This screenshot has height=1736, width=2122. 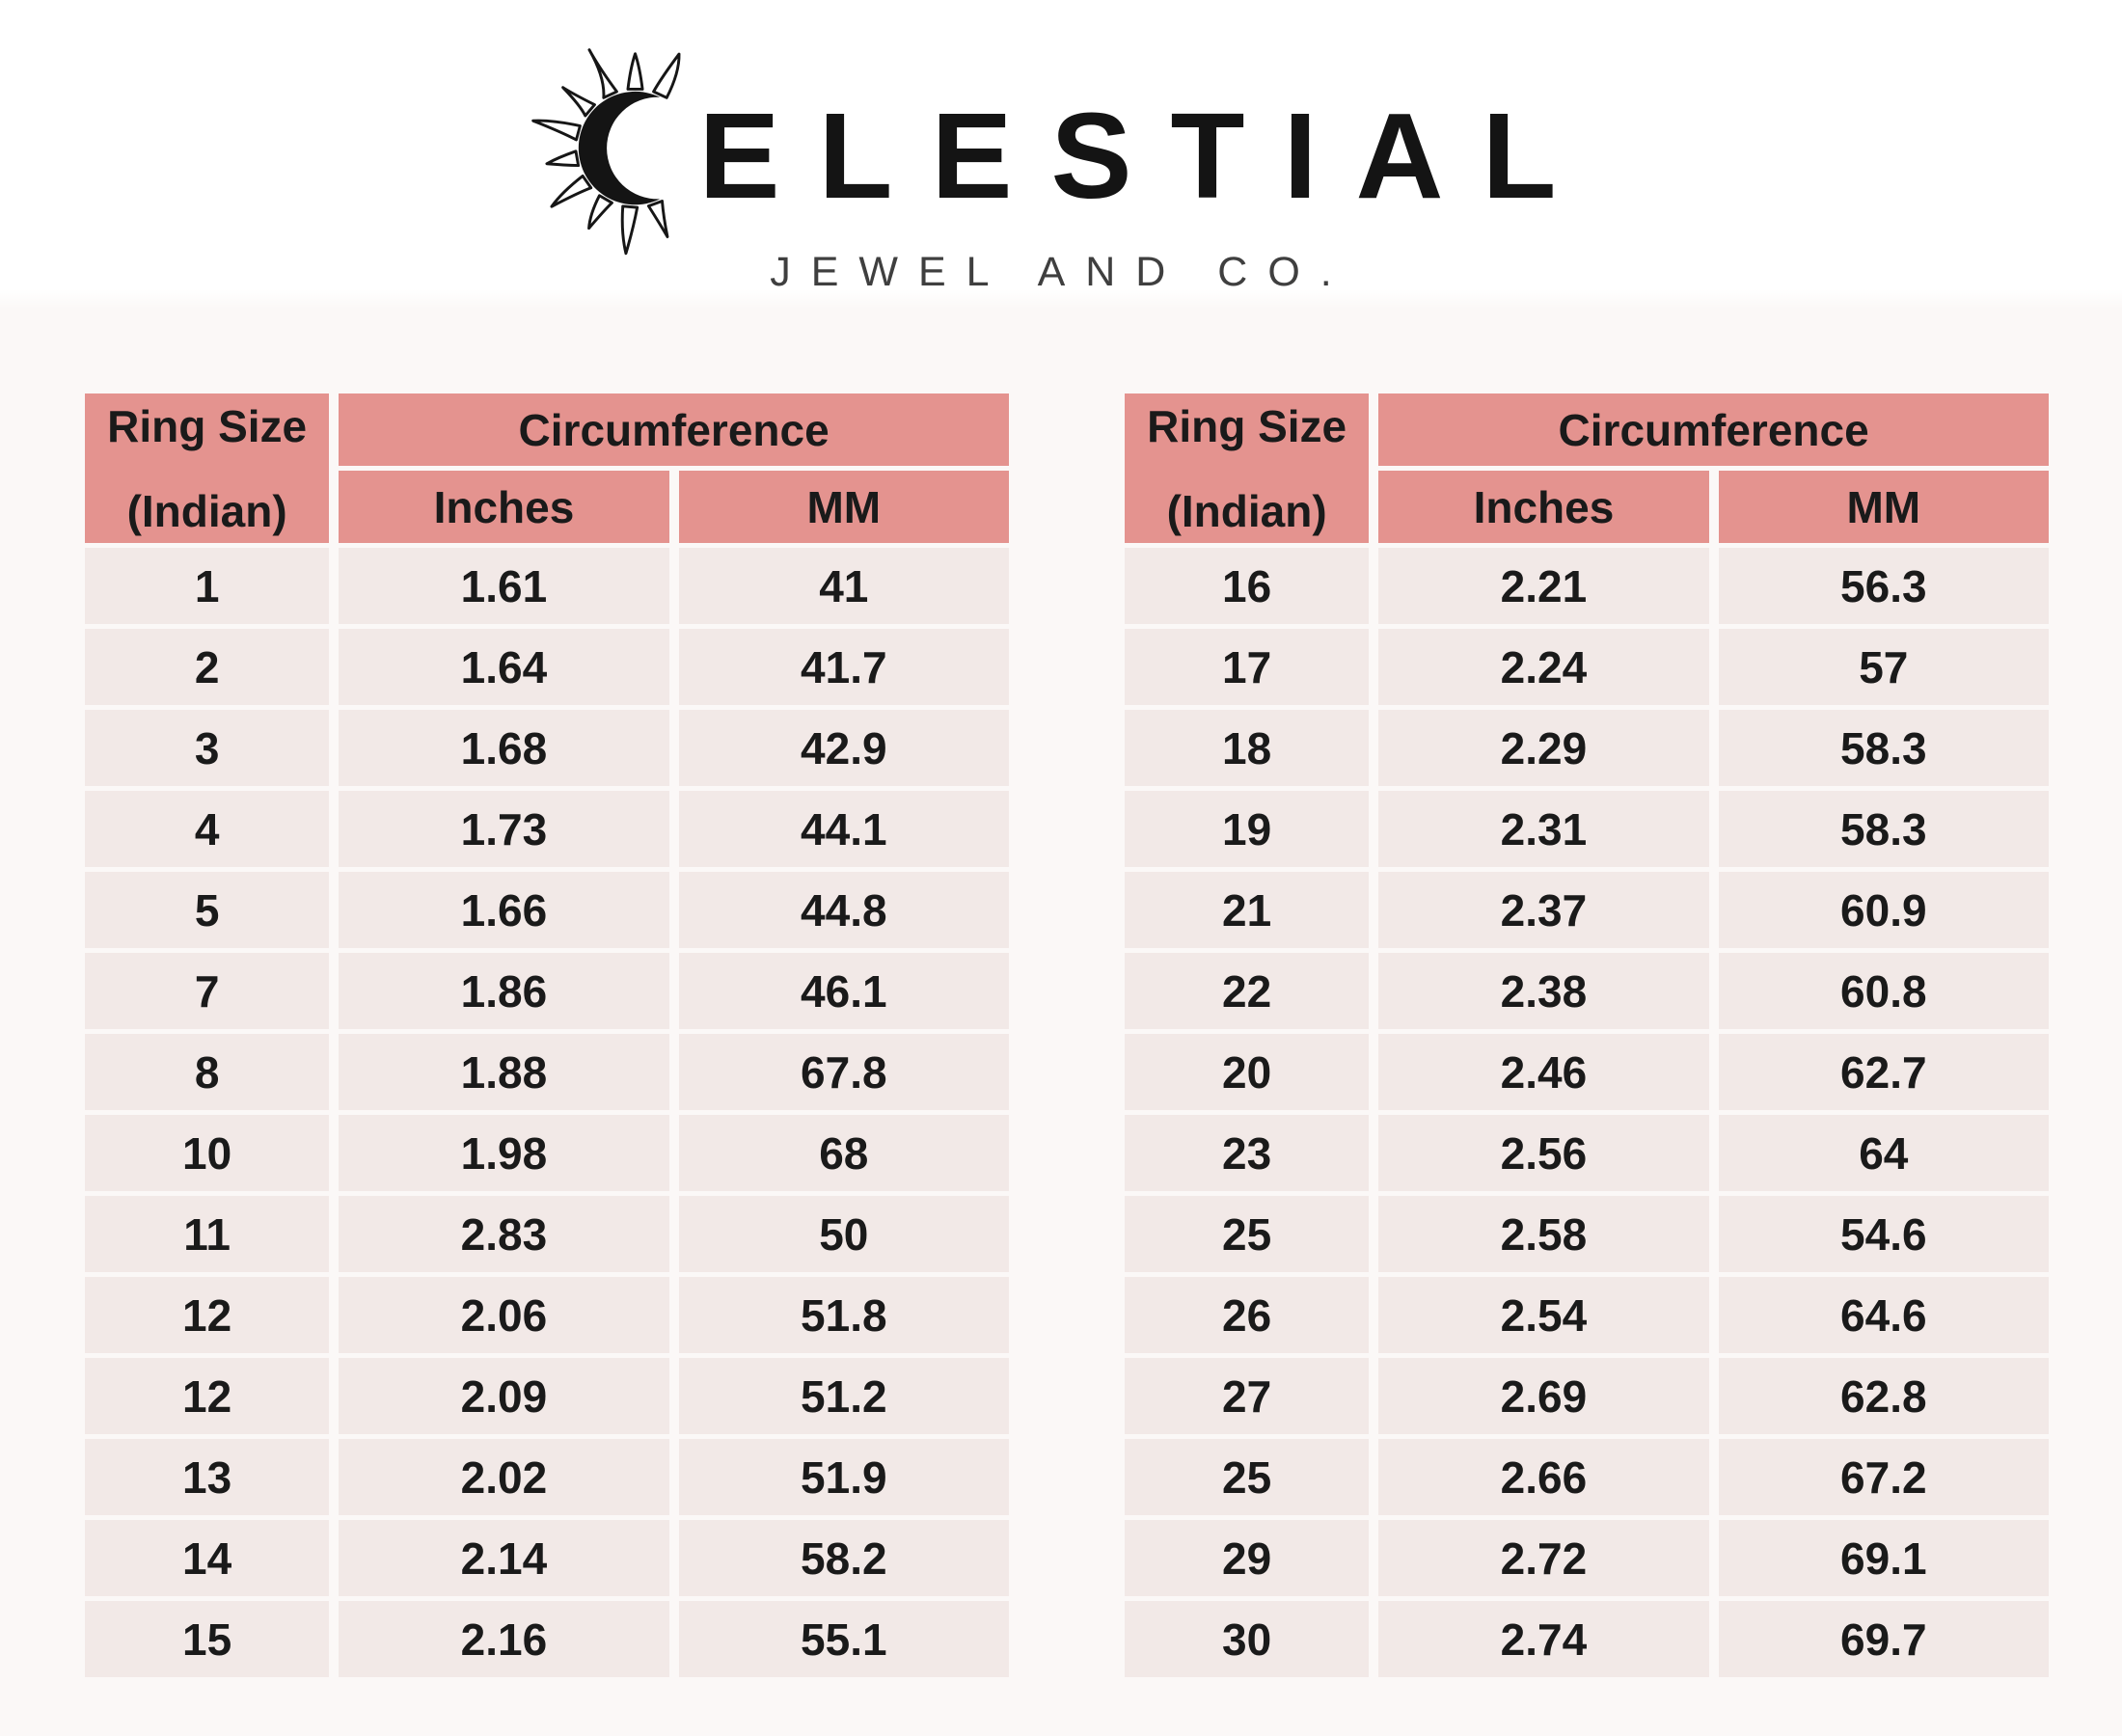 What do you see at coordinates (1544, 667) in the screenshot?
I see `table-cell: 2.24` at bounding box center [1544, 667].